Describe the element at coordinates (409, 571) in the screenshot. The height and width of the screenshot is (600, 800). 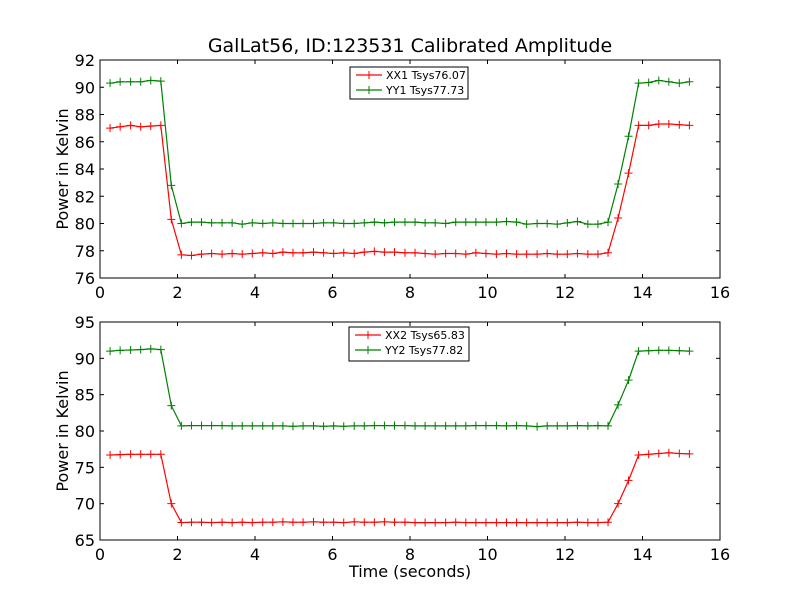
I see `x-axis-label: Time (seconds)` at that location.